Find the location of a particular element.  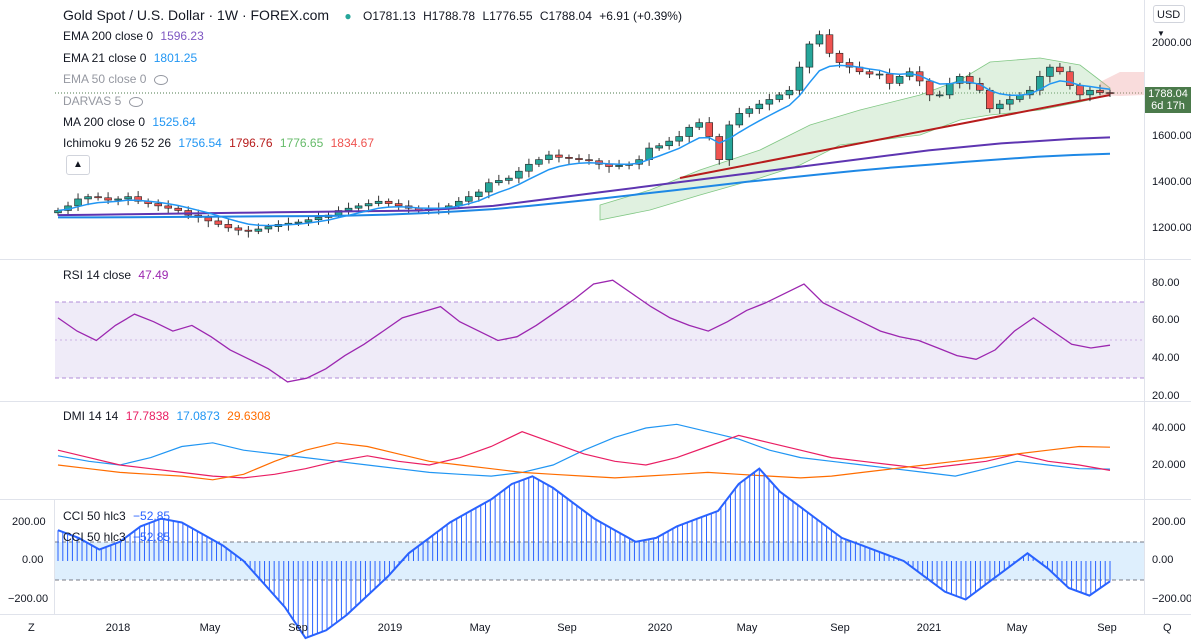

cci-tick: −200.00 is located at coordinates (1171, 599).